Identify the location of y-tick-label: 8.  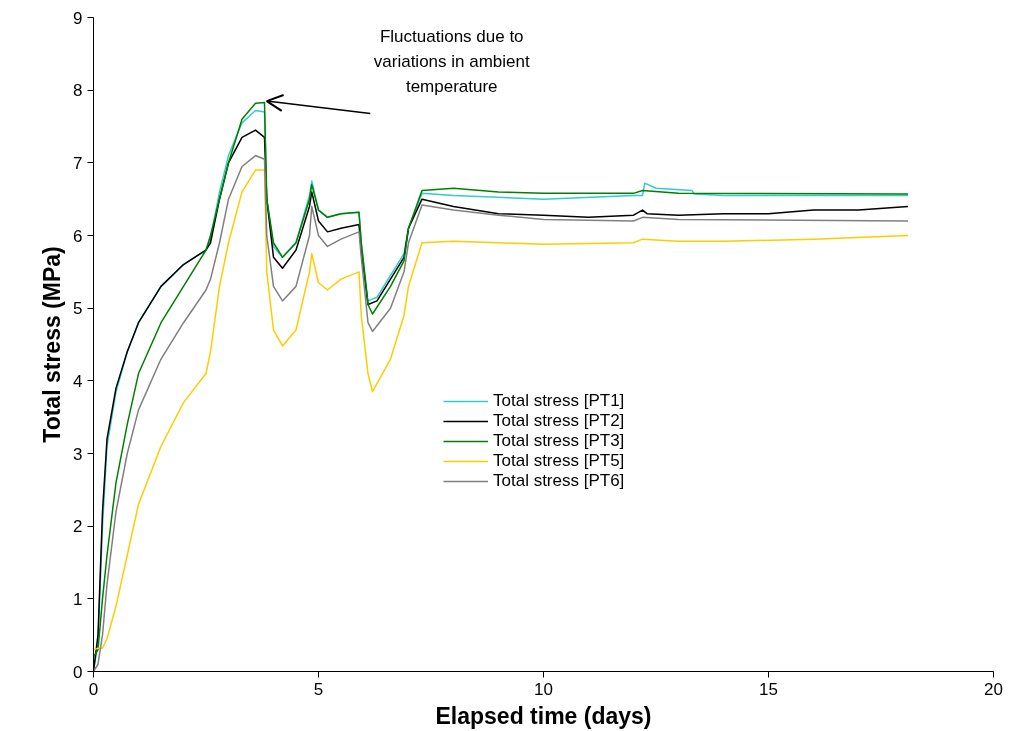
(78, 91).